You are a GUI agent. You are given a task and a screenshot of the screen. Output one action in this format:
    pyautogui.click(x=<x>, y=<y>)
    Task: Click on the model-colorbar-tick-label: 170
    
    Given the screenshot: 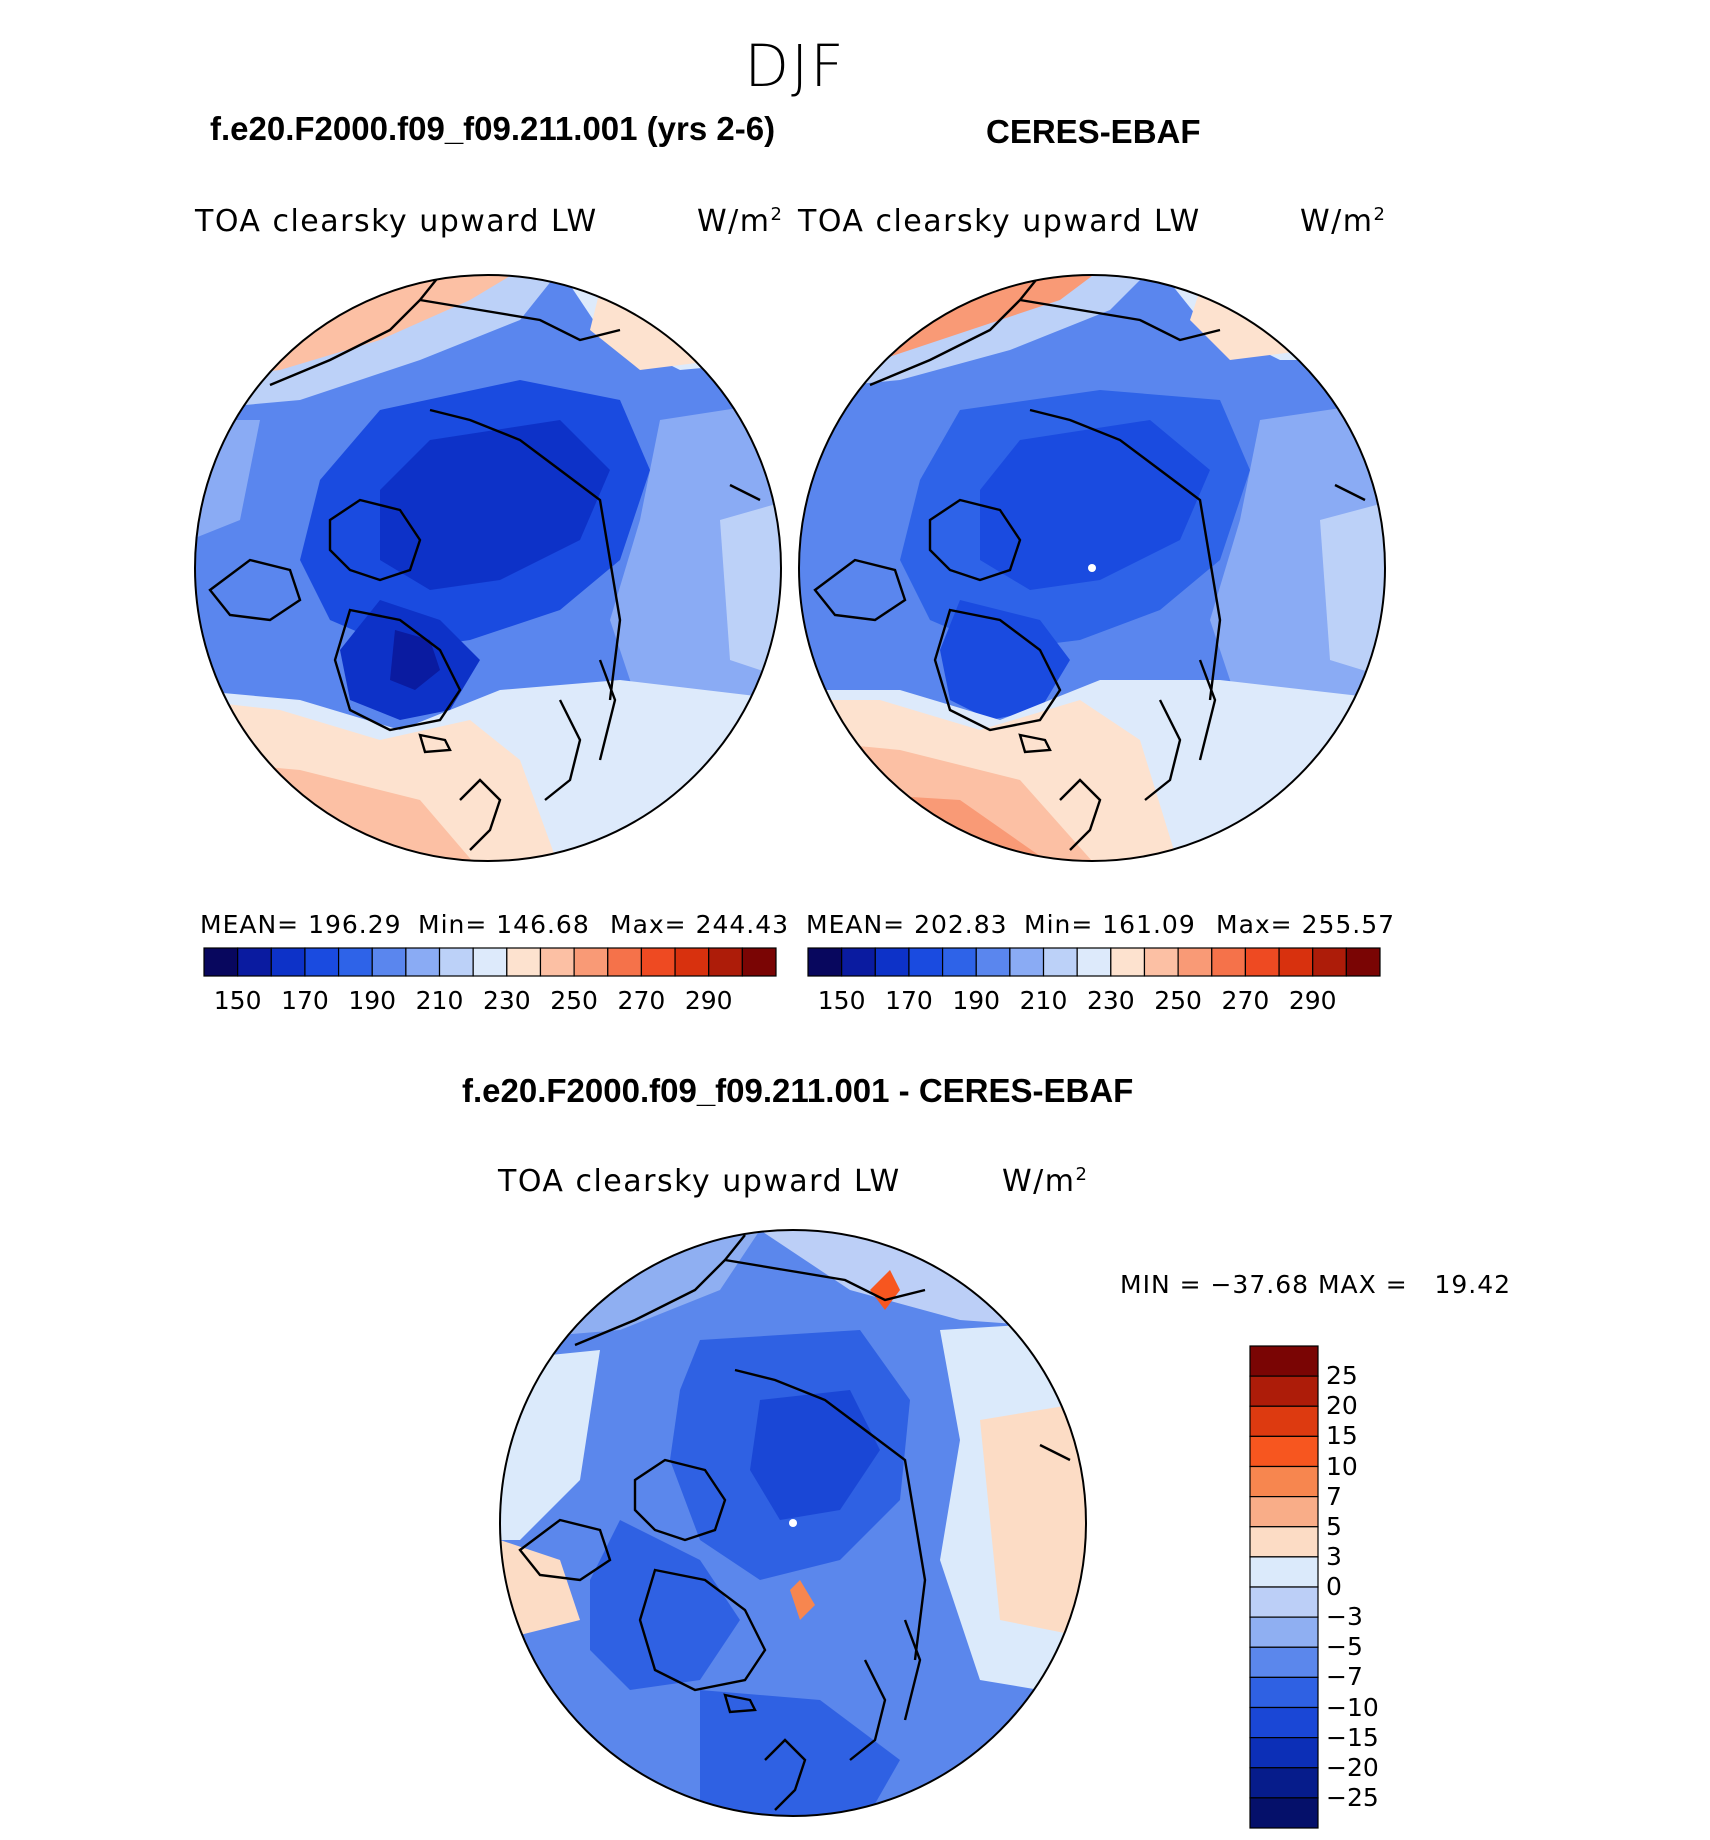 What is the action you would take?
    pyautogui.click(x=305, y=1000)
    